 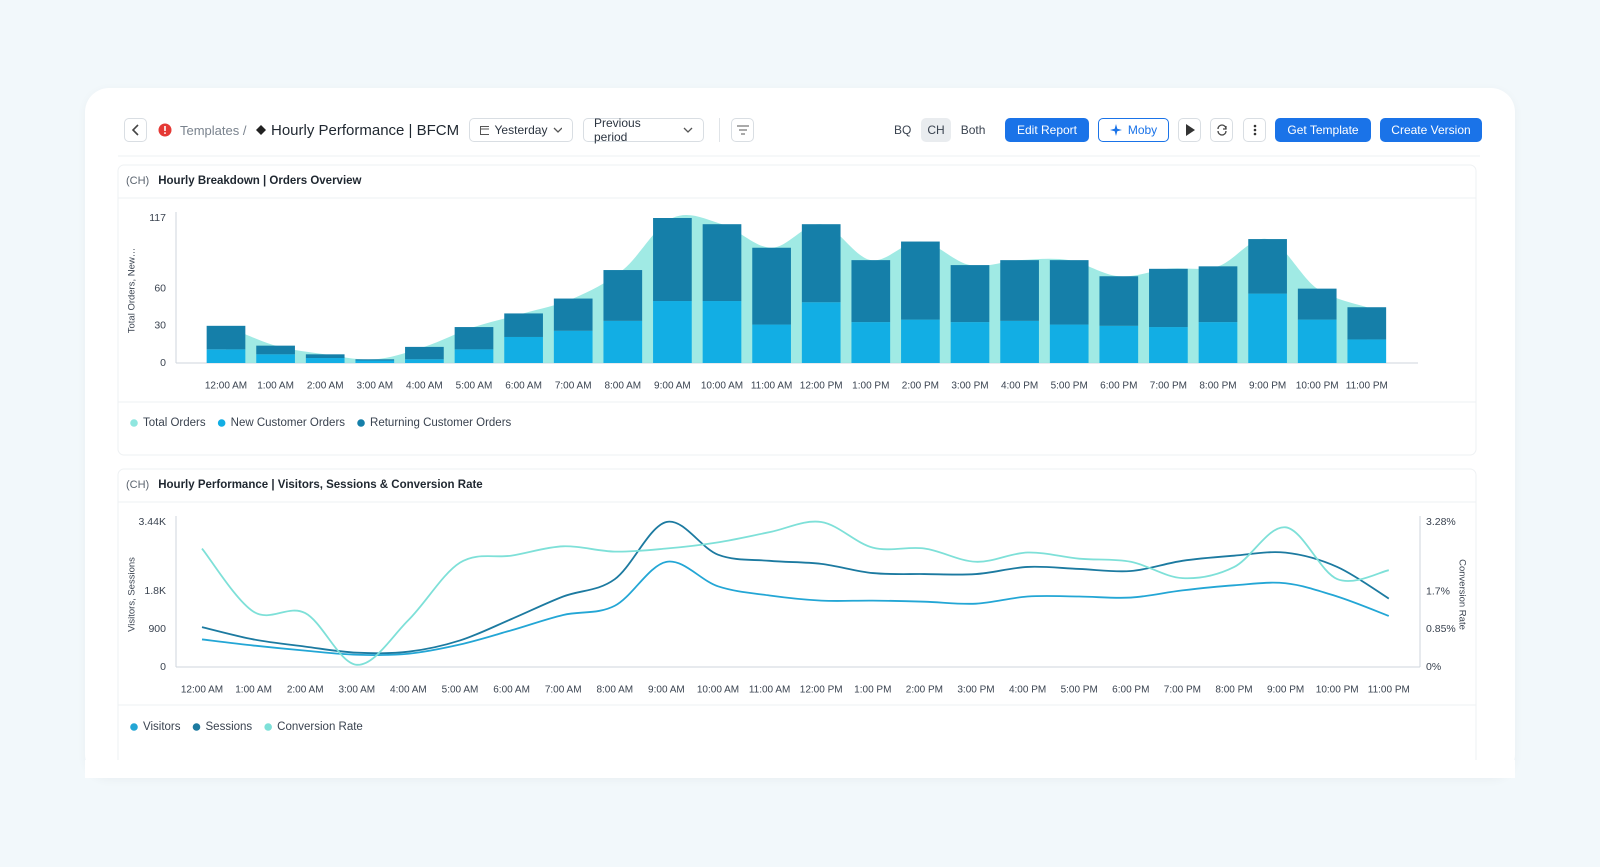 What do you see at coordinates (1323, 130) in the screenshot?
I see `get-template-button: Get Template` at bounding box center [1323, 130].